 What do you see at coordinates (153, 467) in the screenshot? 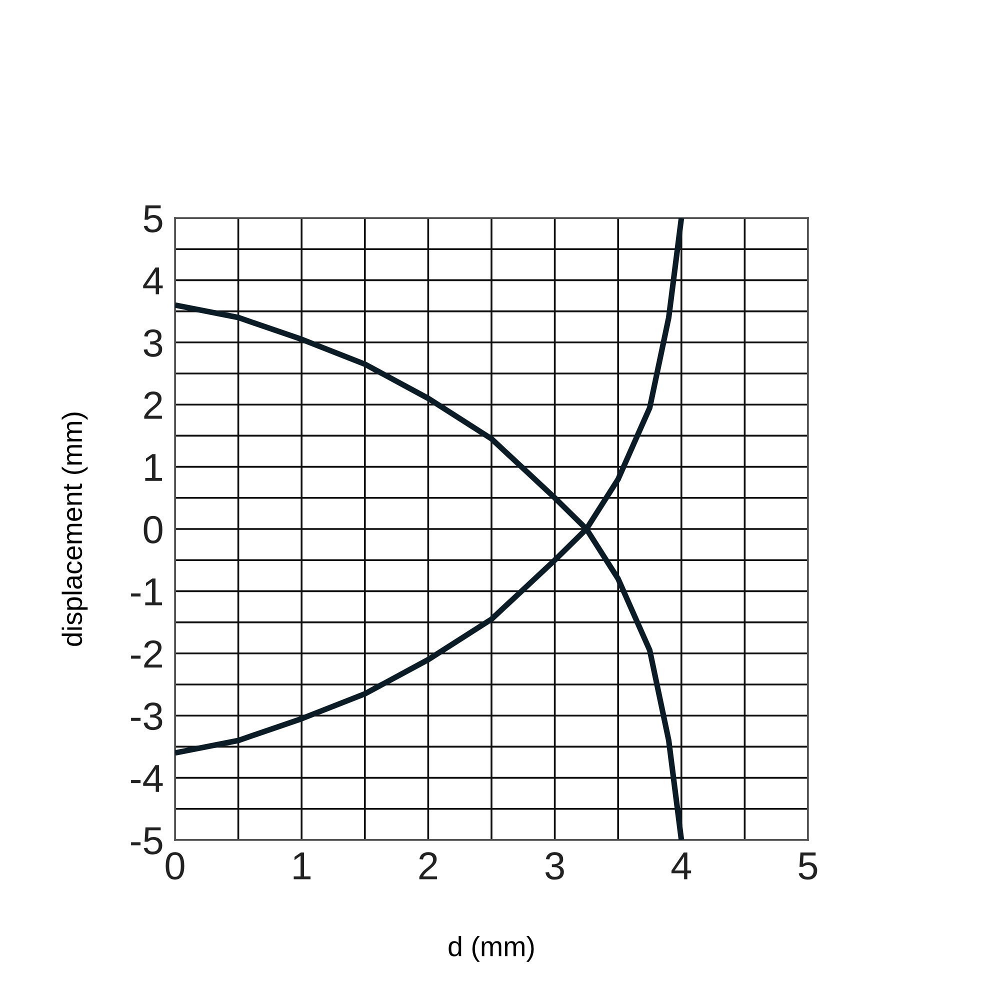
I see `y-tick-label: 1` at bounding box center [153, 467].